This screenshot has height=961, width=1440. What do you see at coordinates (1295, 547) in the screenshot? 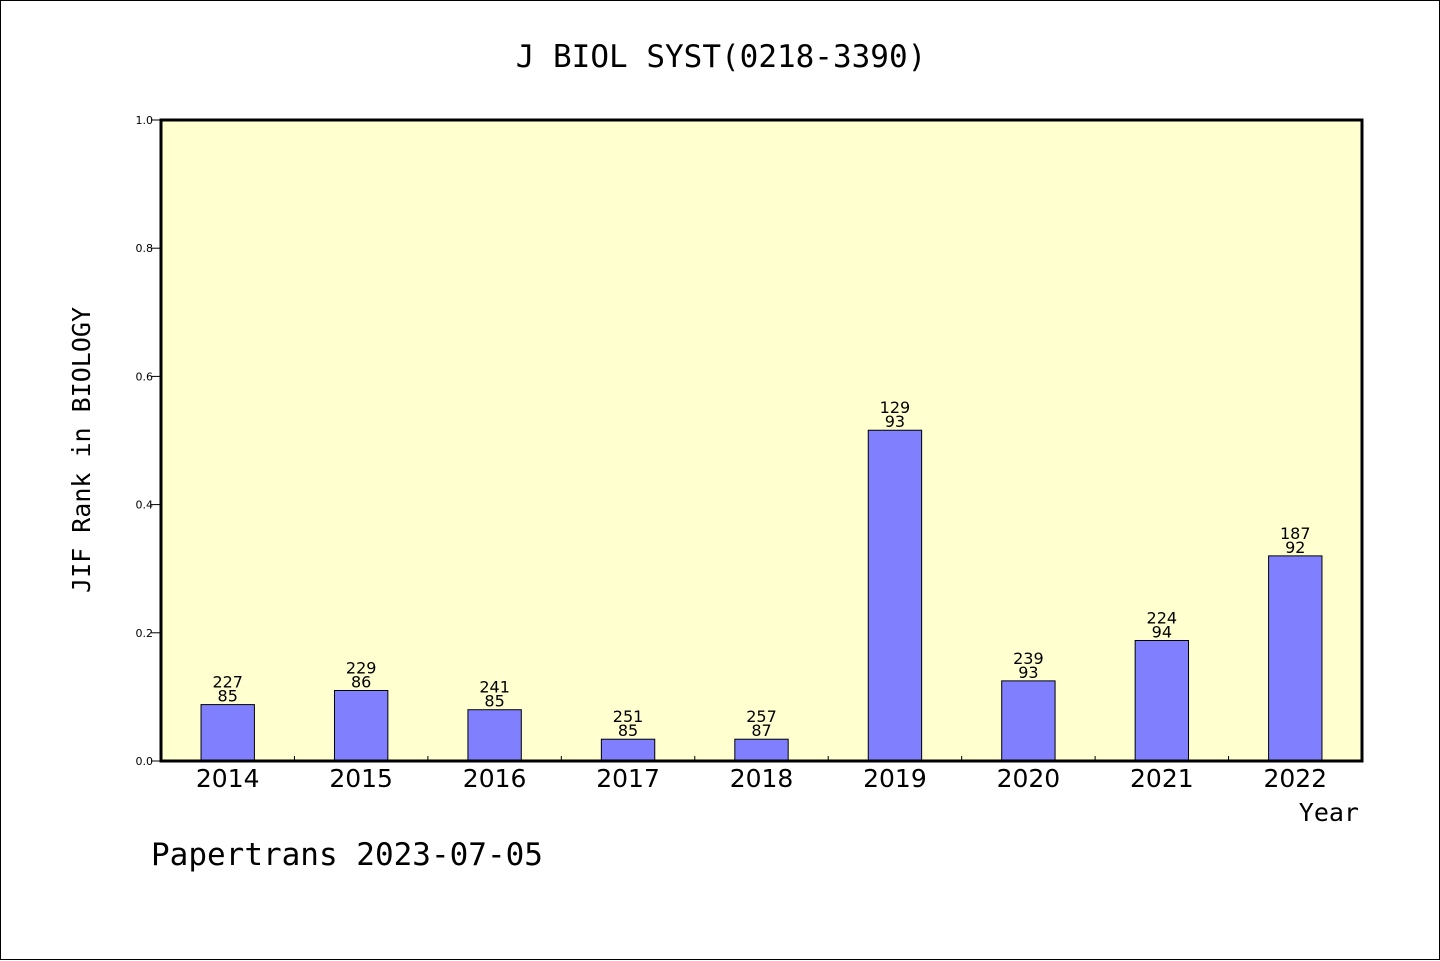
I see `bar-label-count-2022: 92` at bounding box center [1295, 547].